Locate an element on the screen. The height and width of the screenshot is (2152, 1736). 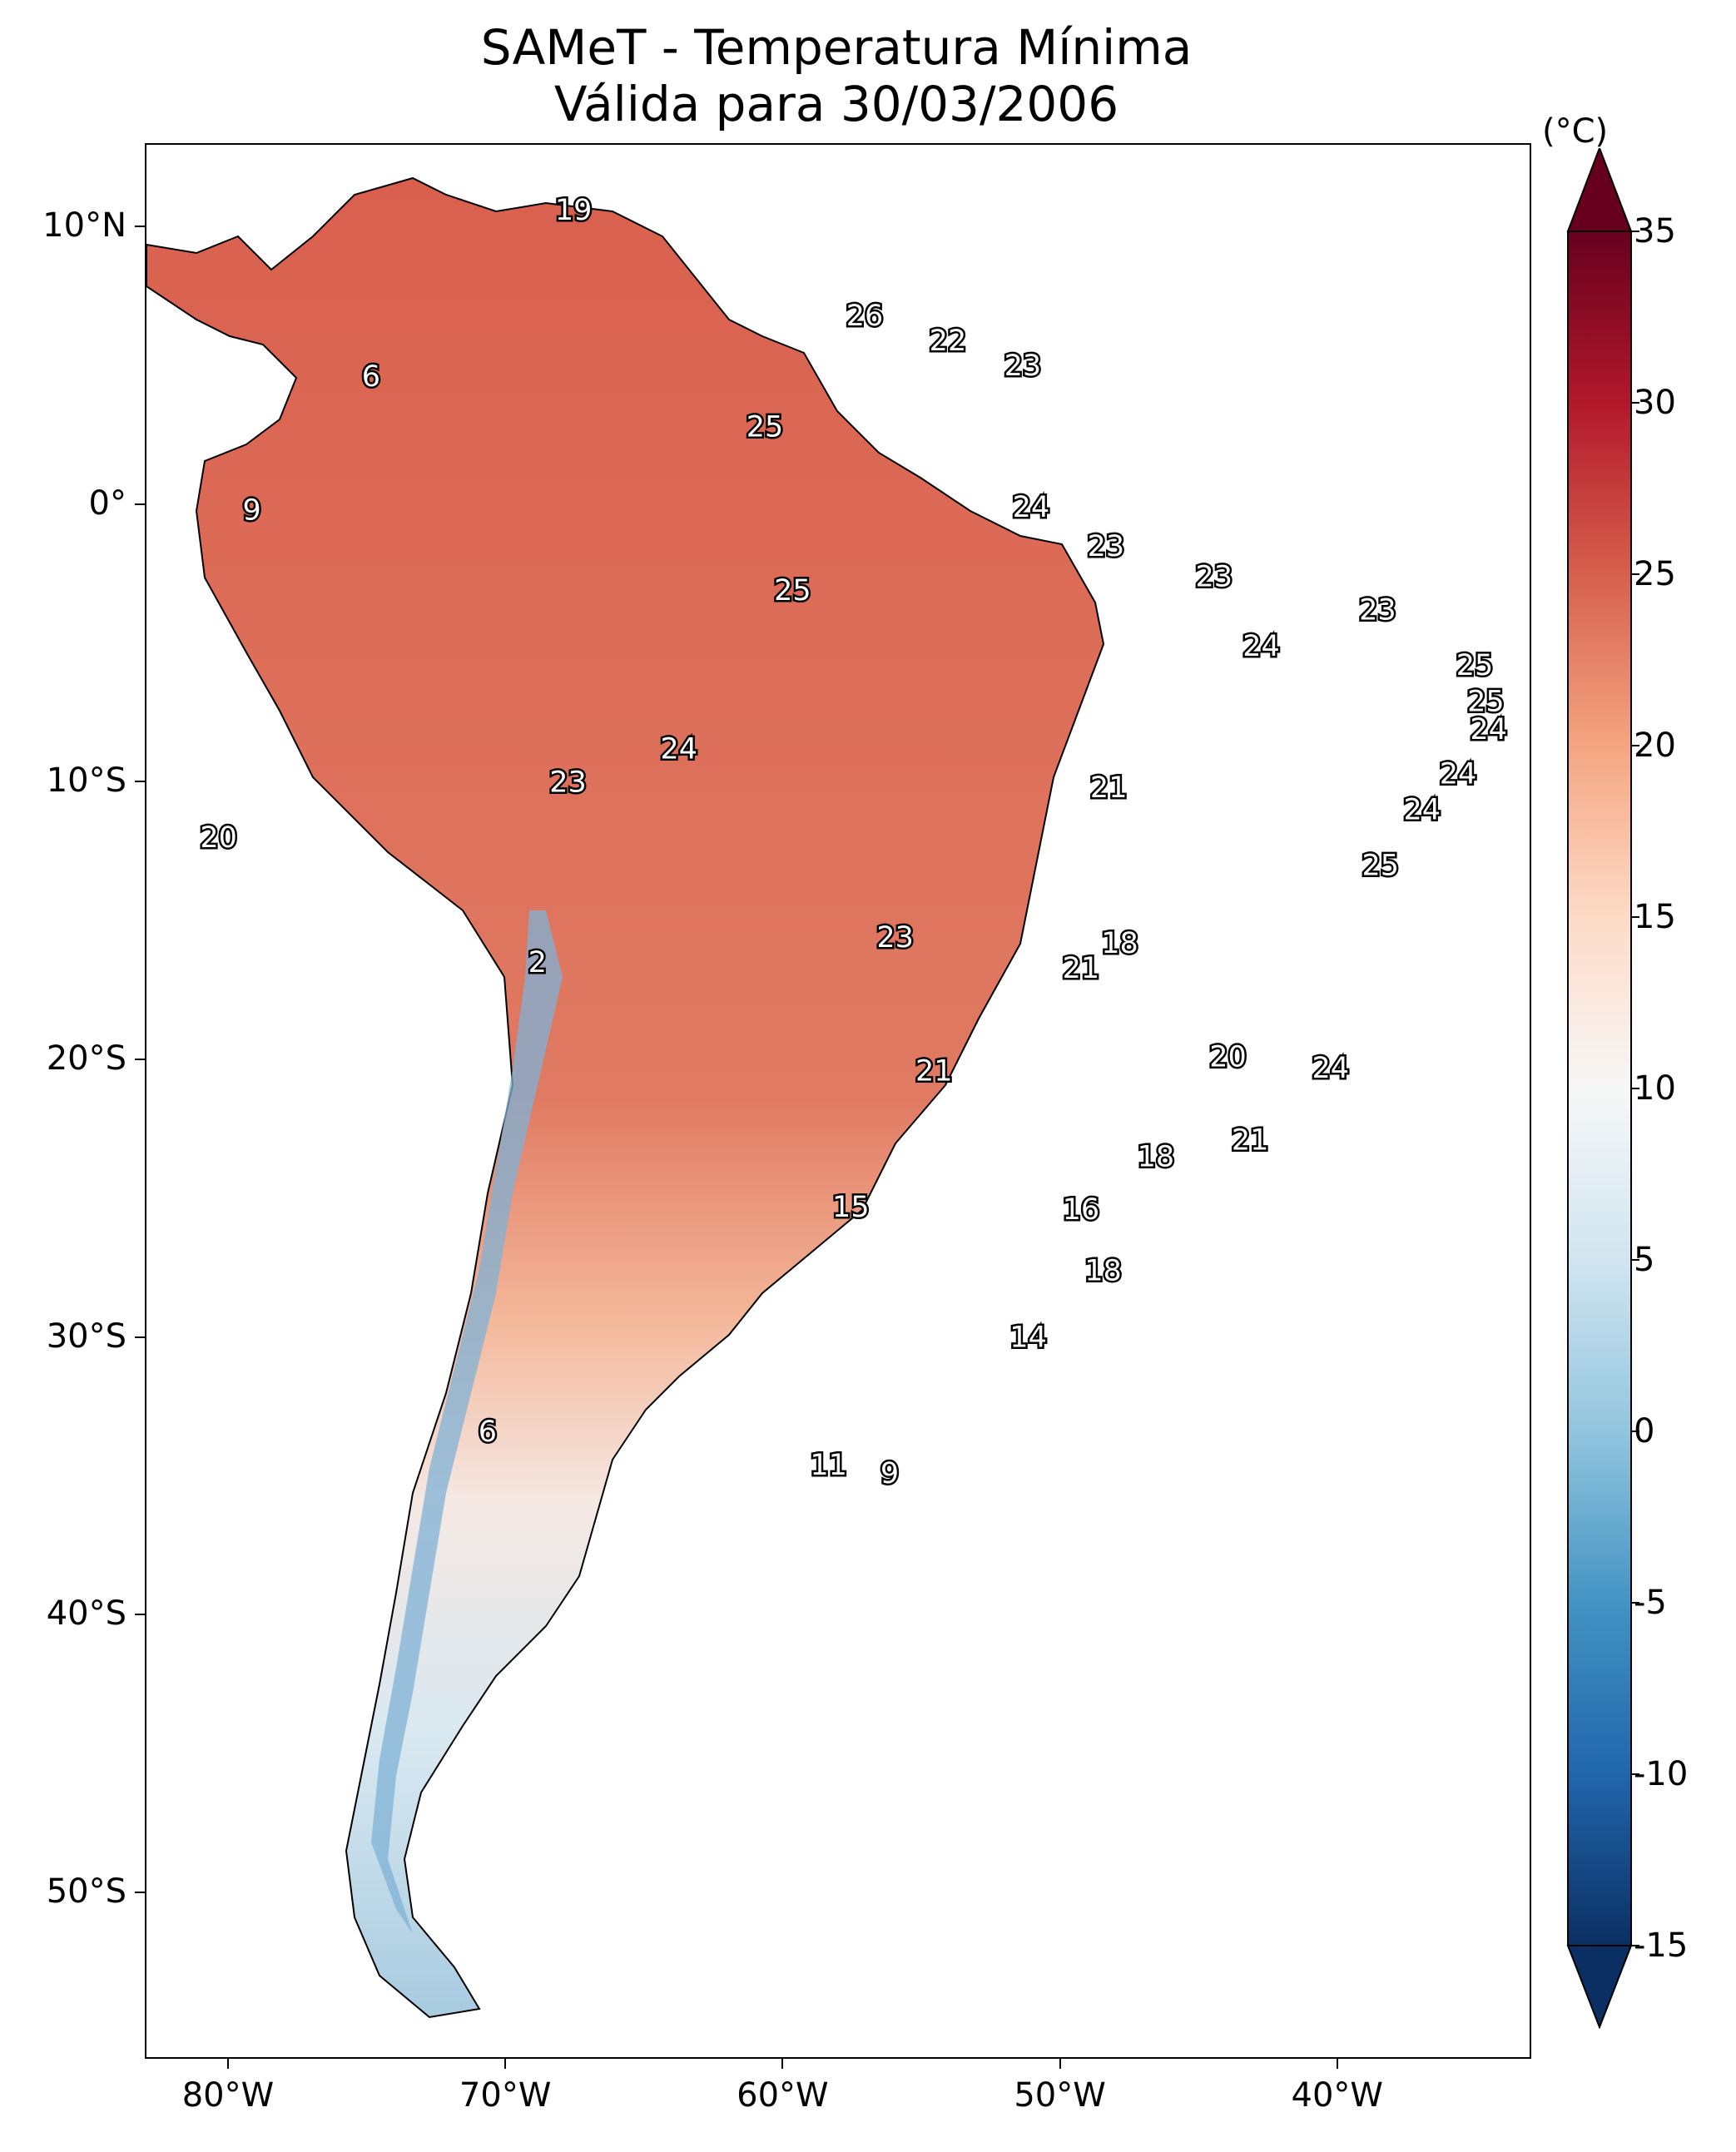
colorbar-gradient is located at coordinates (1600, 1088).